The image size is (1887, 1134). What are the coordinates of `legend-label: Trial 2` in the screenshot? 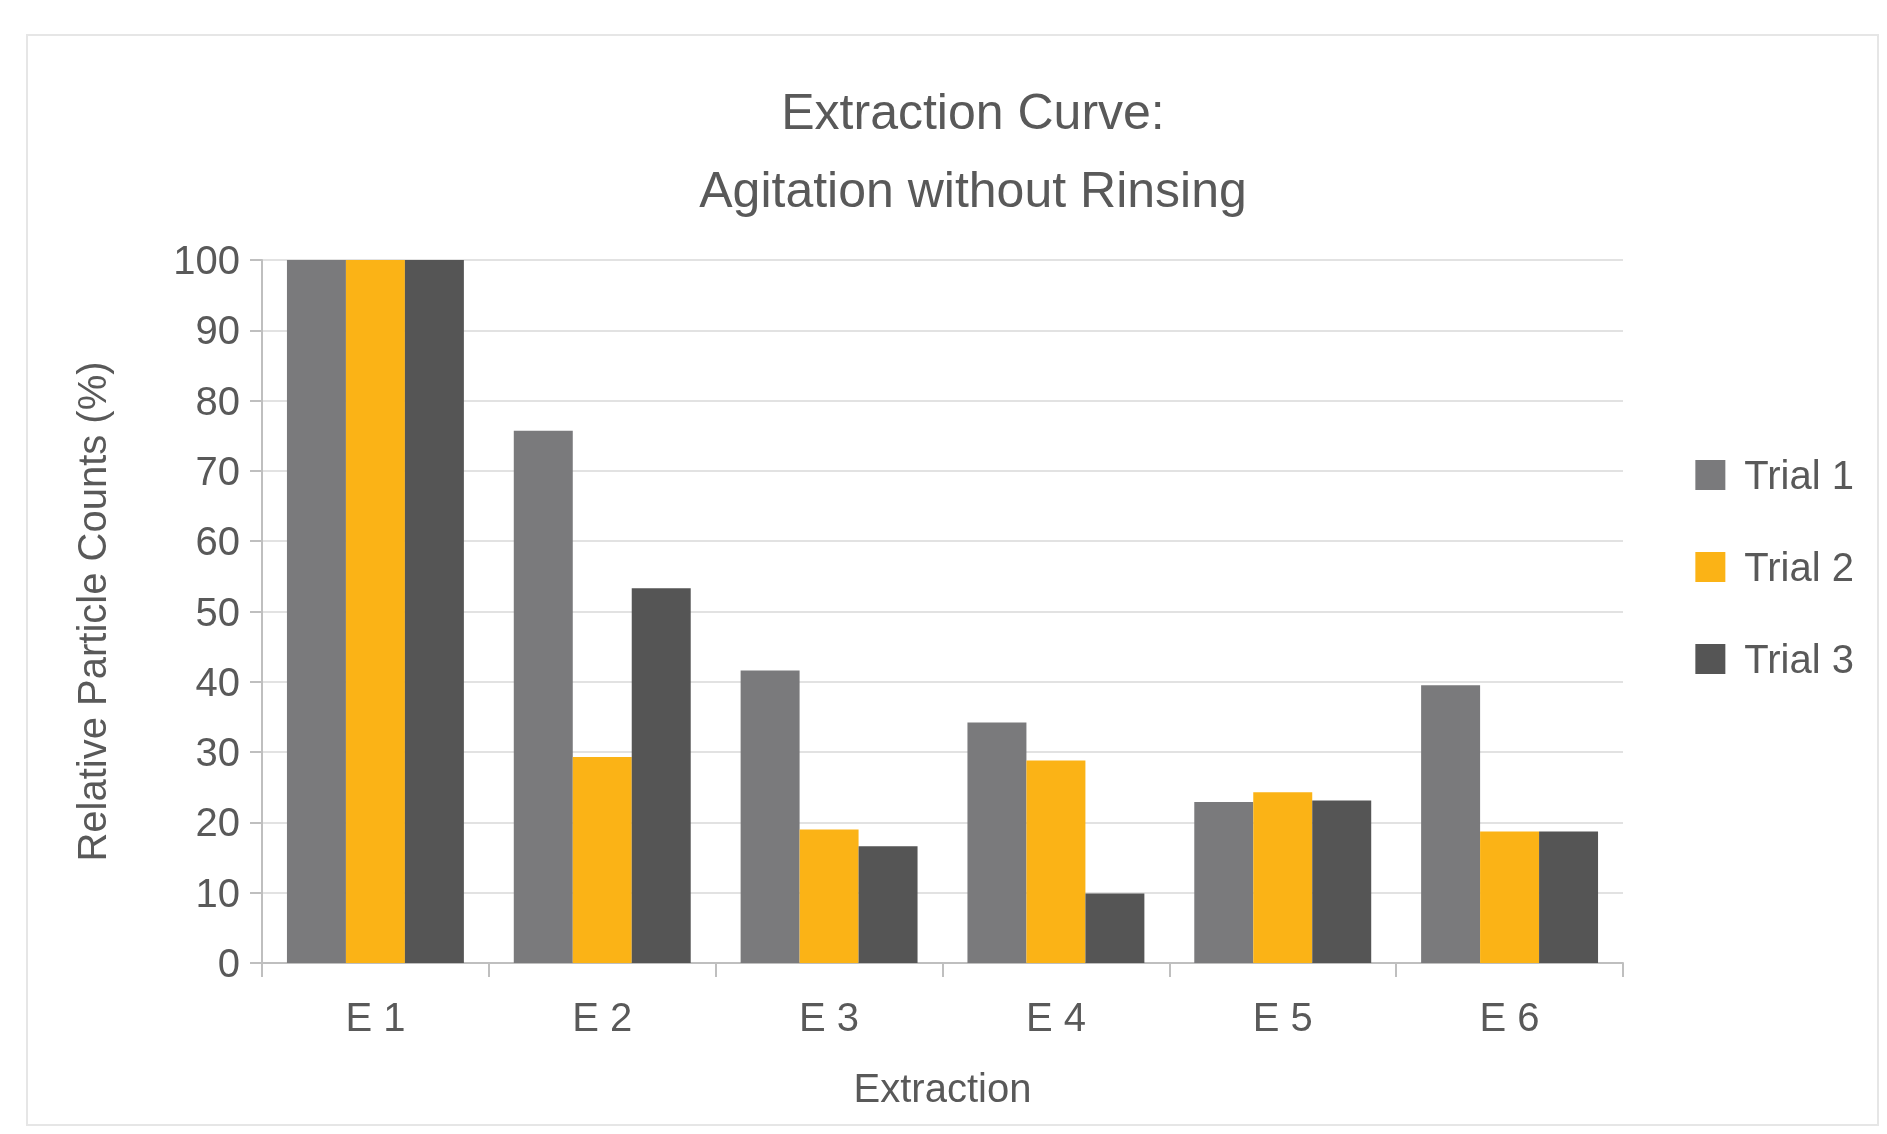 It's located at (1799, 567).